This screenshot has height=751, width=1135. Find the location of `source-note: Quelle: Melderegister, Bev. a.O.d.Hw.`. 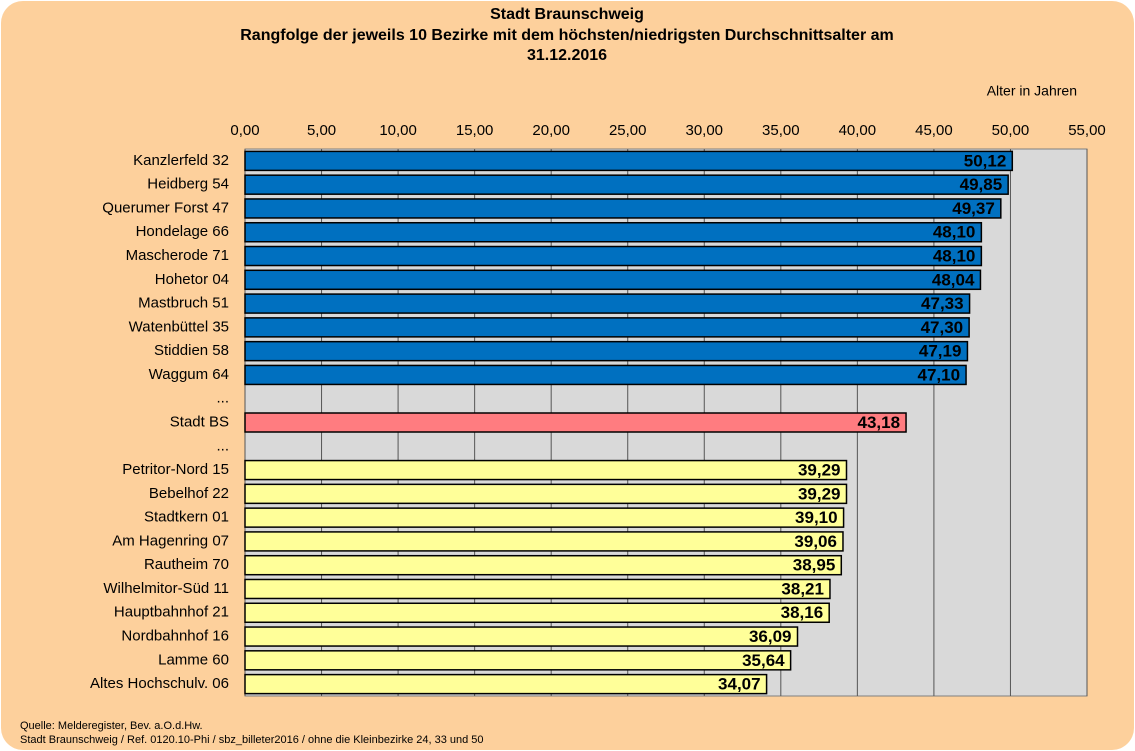

source-note: Quelle: Melderegister, Bev. a.O.d.Hw. is located at coordinates (111, 726).